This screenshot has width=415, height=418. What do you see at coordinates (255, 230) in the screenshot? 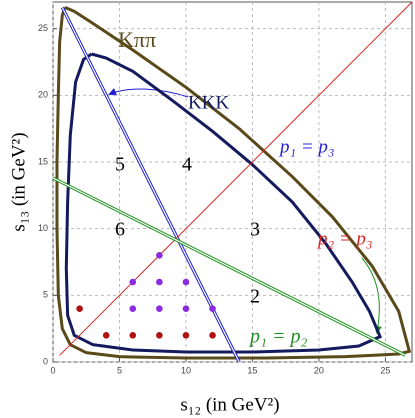
I see `region-label: 3` at bounding box center [255, 230].